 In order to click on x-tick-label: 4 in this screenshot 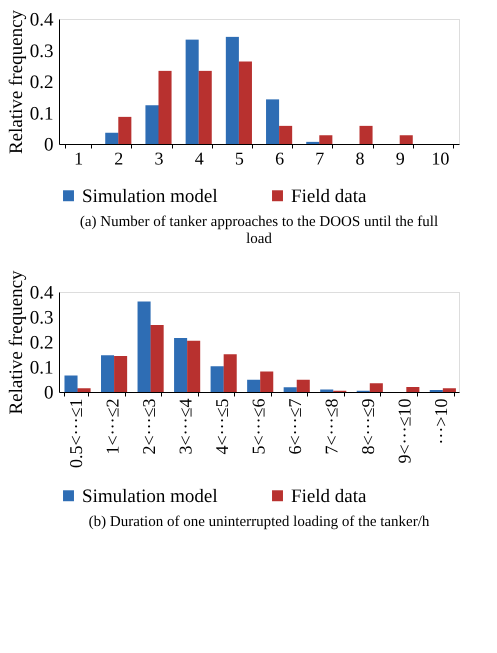, I will do `click(199, 158)`.